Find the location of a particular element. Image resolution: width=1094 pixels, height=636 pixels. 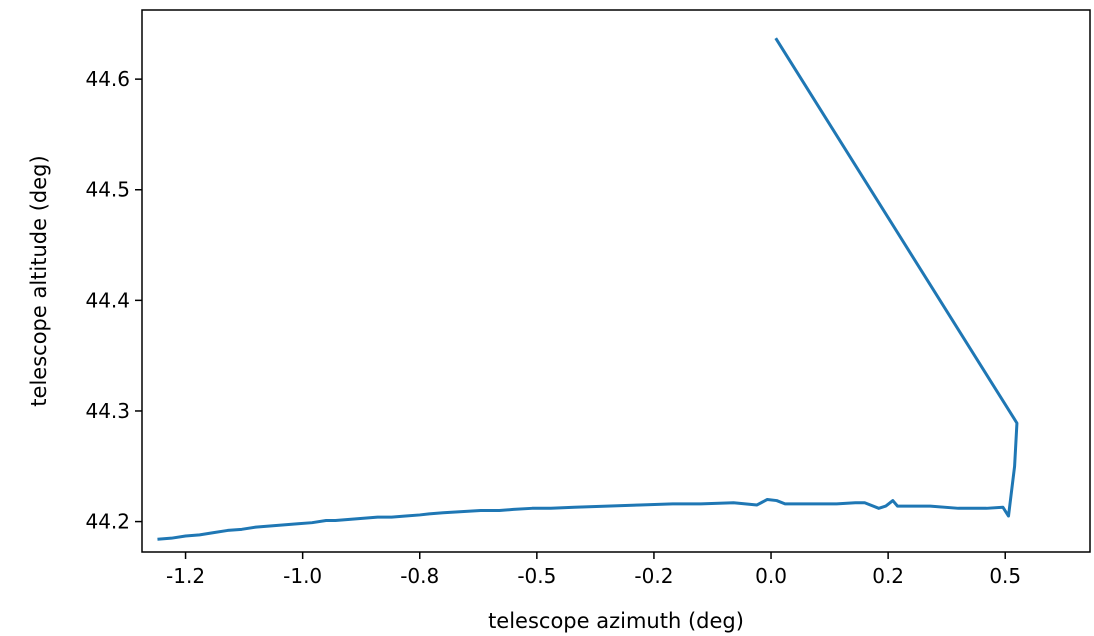

x-axis-title: telescope azimuth (deg) is located at coordinates (616, 621).